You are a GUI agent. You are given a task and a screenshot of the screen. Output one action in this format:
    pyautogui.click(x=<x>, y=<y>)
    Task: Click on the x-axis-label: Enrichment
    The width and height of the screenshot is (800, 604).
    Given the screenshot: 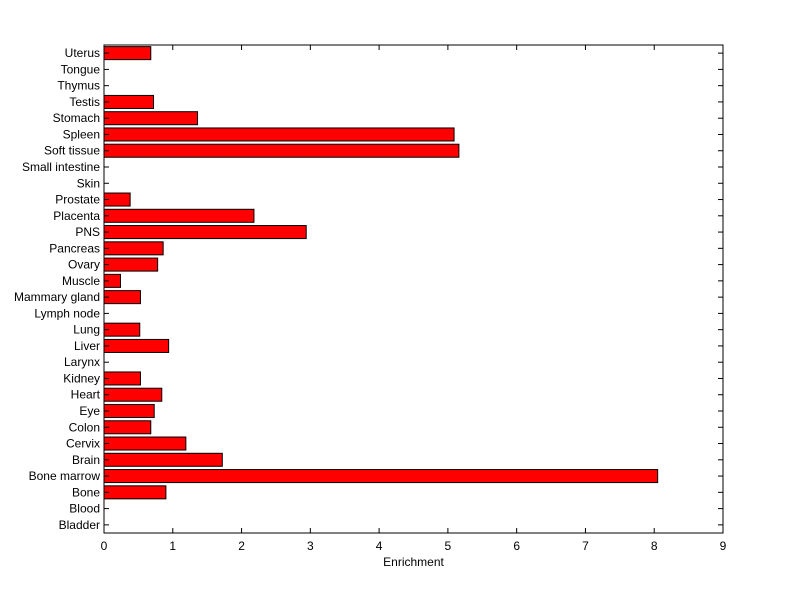 What is the action you would take?
    pyautogui.click(x=413, y=562)
    